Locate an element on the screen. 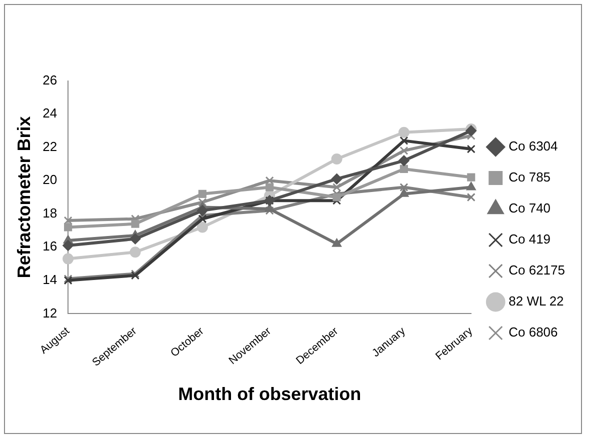 The height and width of the screenshot is (442, 590). y-axis-title: Refractometer Brix is located at coordinates (24, 197).